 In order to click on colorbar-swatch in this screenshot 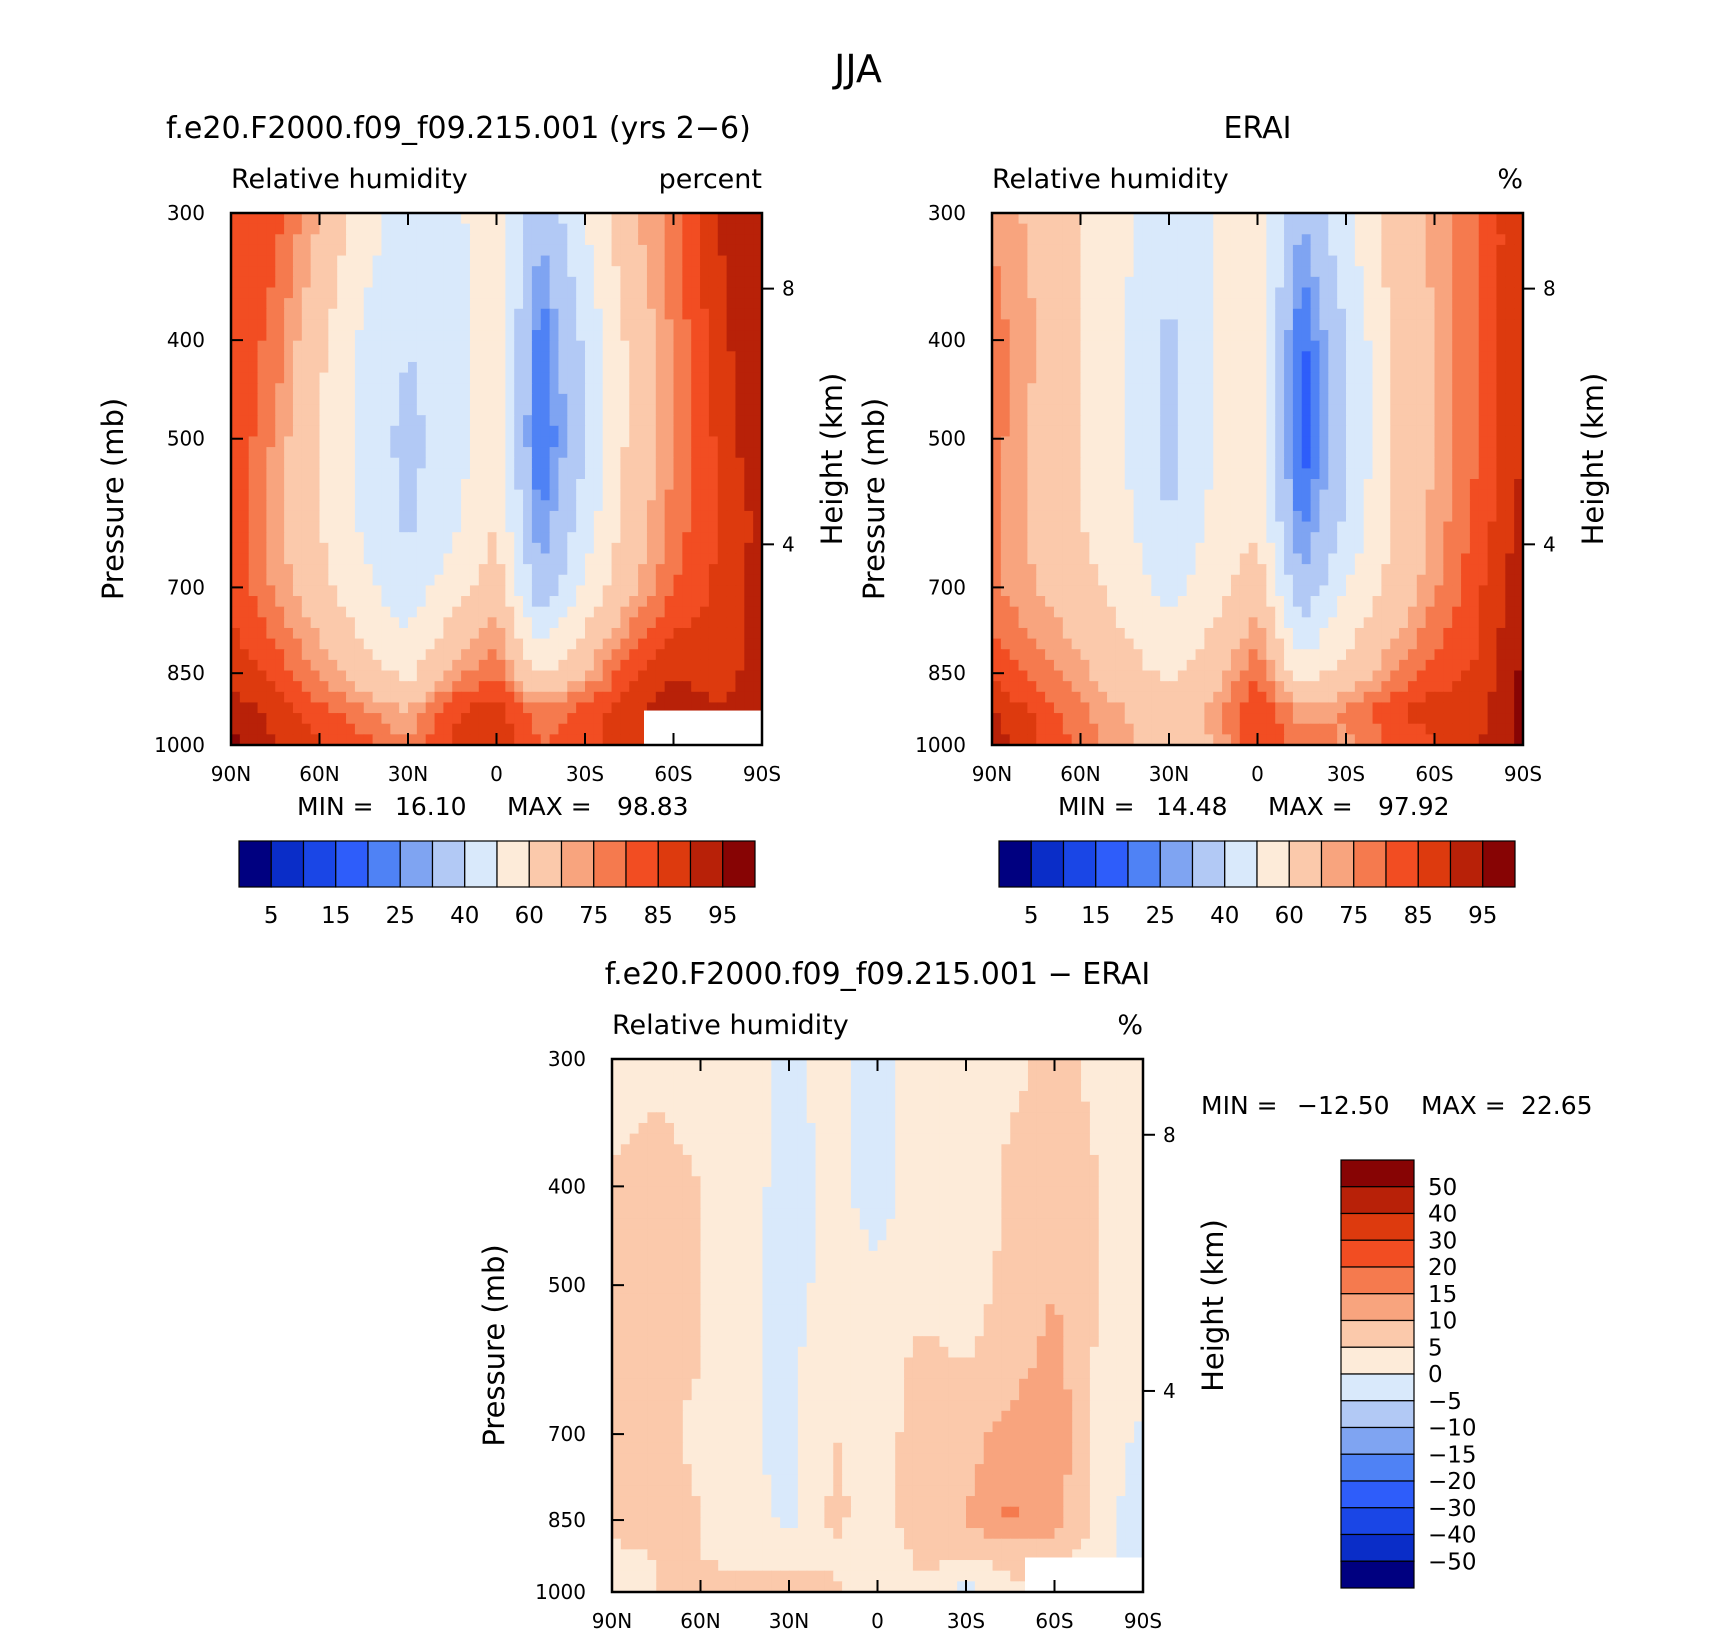, I will do `click(739, 864)`.